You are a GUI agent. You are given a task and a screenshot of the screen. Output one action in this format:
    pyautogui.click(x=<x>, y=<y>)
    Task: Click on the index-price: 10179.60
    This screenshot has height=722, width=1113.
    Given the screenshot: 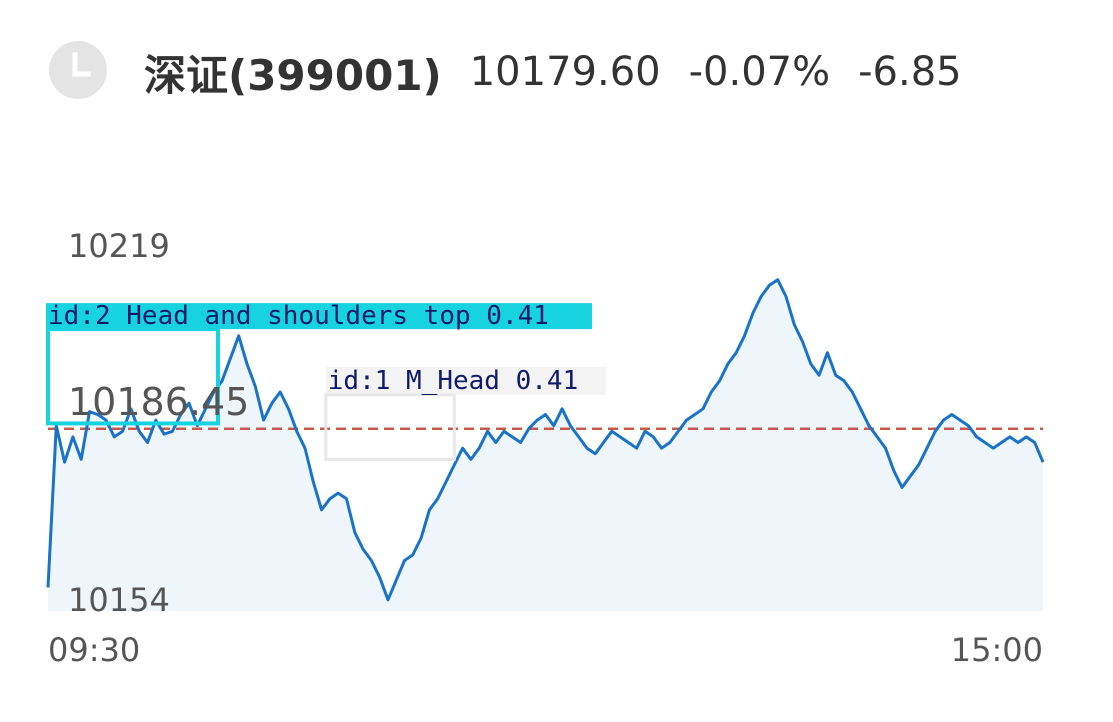 What is the action you would take?
    pyautogui.click(x=565, y=72)
    